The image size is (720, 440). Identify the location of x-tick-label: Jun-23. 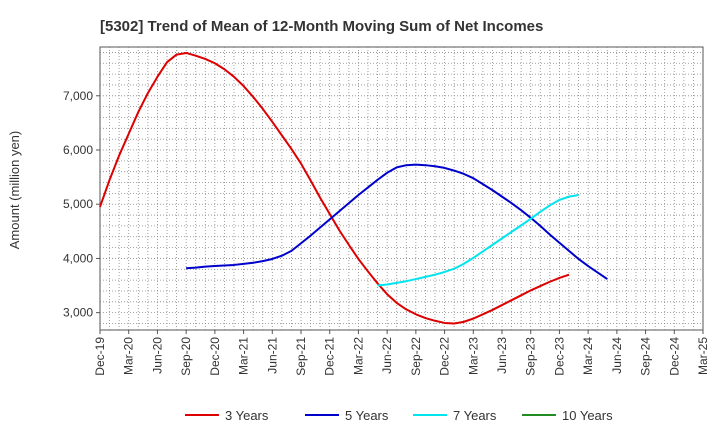
(502, 355).